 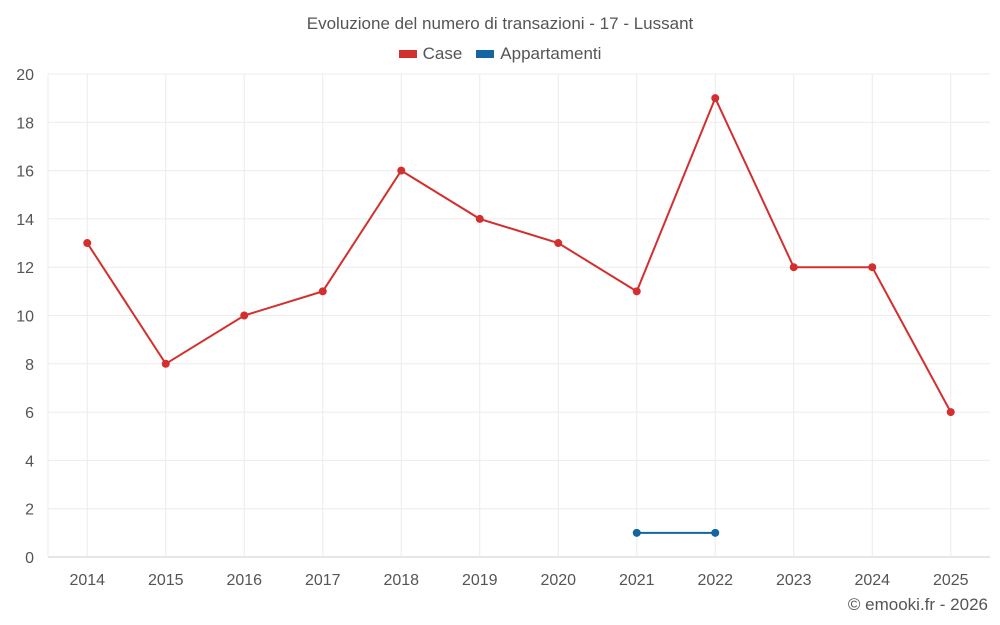 What do you see at coordinates (407, 54) in the screenshot?
I see `legend-swatch-case` at bounding box center [407, 54].